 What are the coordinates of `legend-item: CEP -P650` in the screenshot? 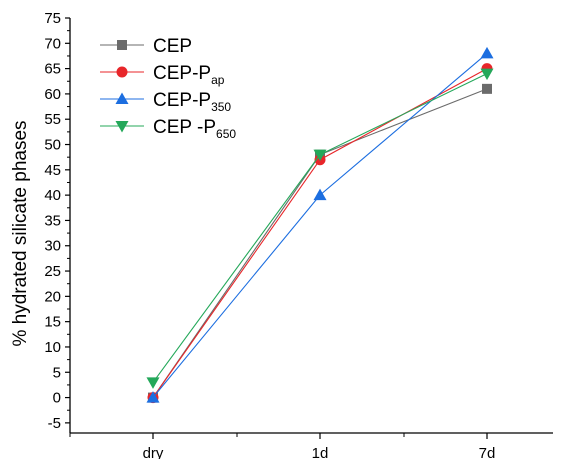 It's located at (168, 129).